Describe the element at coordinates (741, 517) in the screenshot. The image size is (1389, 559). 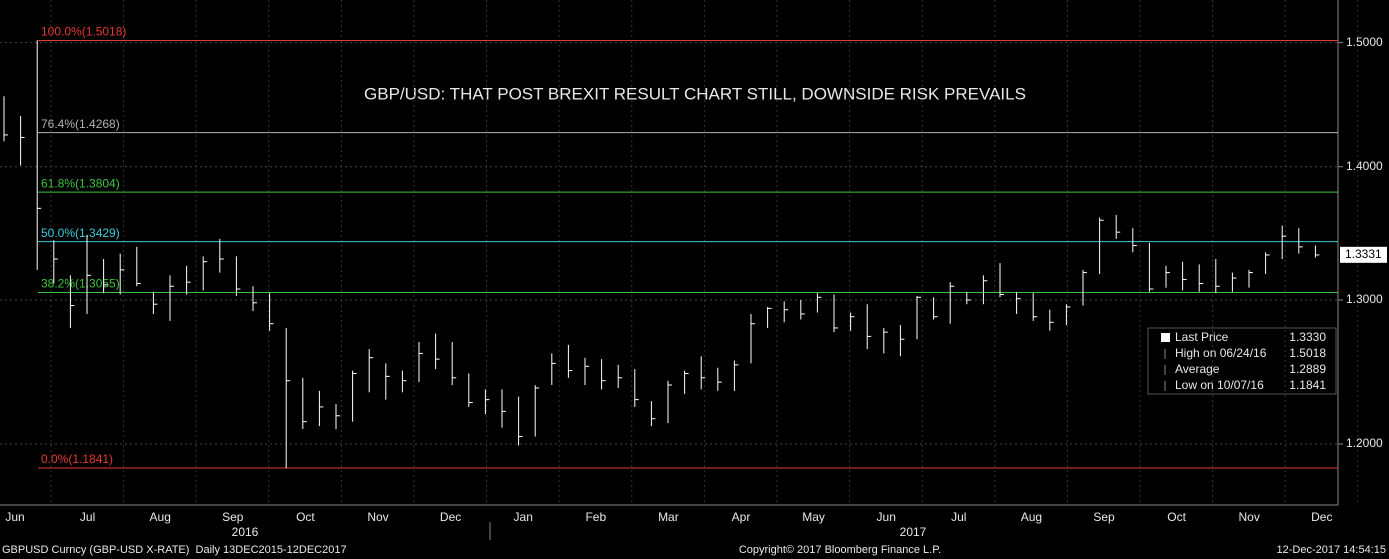
I see `x-tick-label: Apr` at that location.